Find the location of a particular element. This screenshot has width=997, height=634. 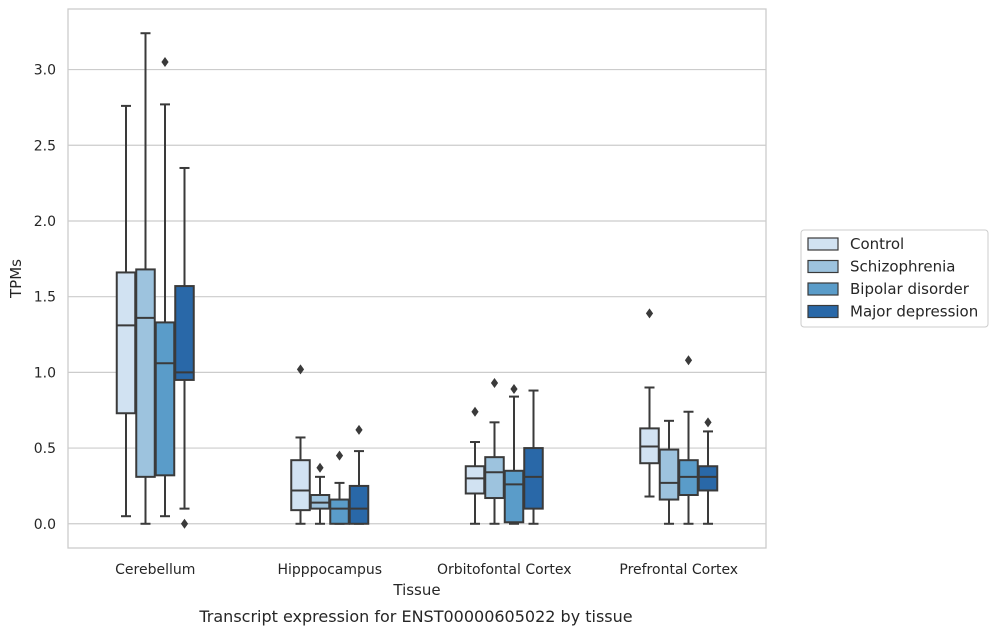

box-orbitofontal-cortex-schizophrenia is located at coordinates (494, 451).